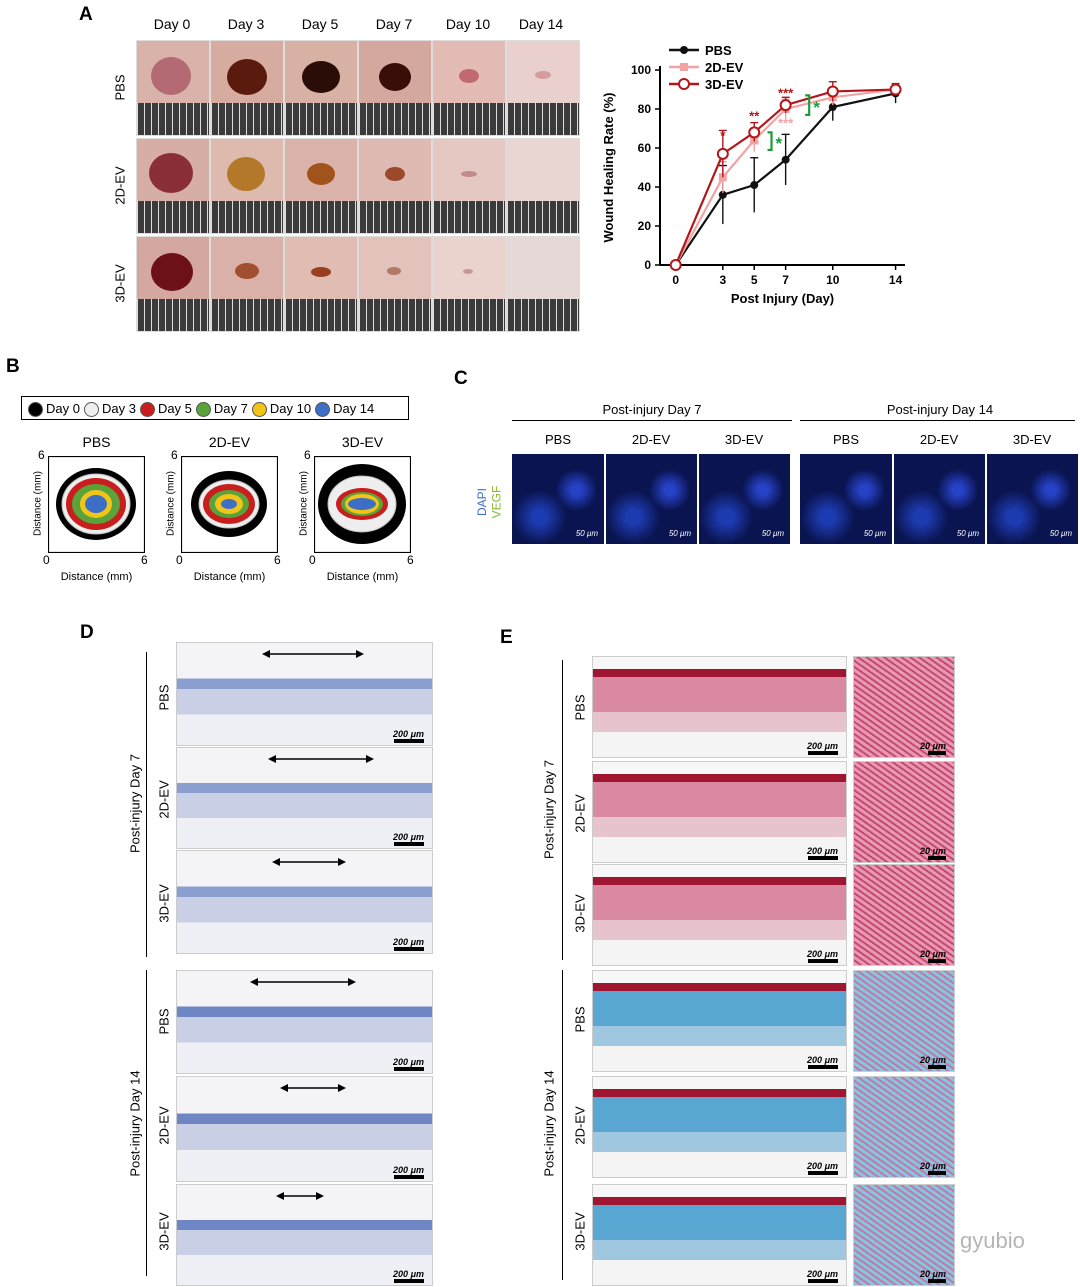  Describe the element at coordinates (651, 499) in the screenshot. I see `fluorescence-image: 50 μm` at that location.